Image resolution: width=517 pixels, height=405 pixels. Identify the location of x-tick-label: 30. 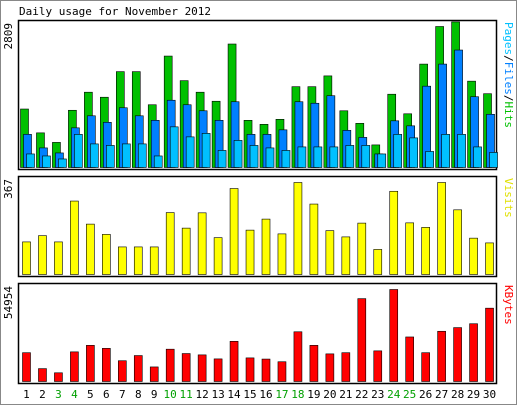
(489, 394).